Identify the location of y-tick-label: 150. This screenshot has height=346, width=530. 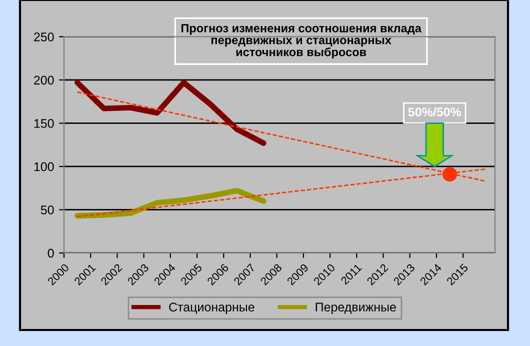
(44, 123).